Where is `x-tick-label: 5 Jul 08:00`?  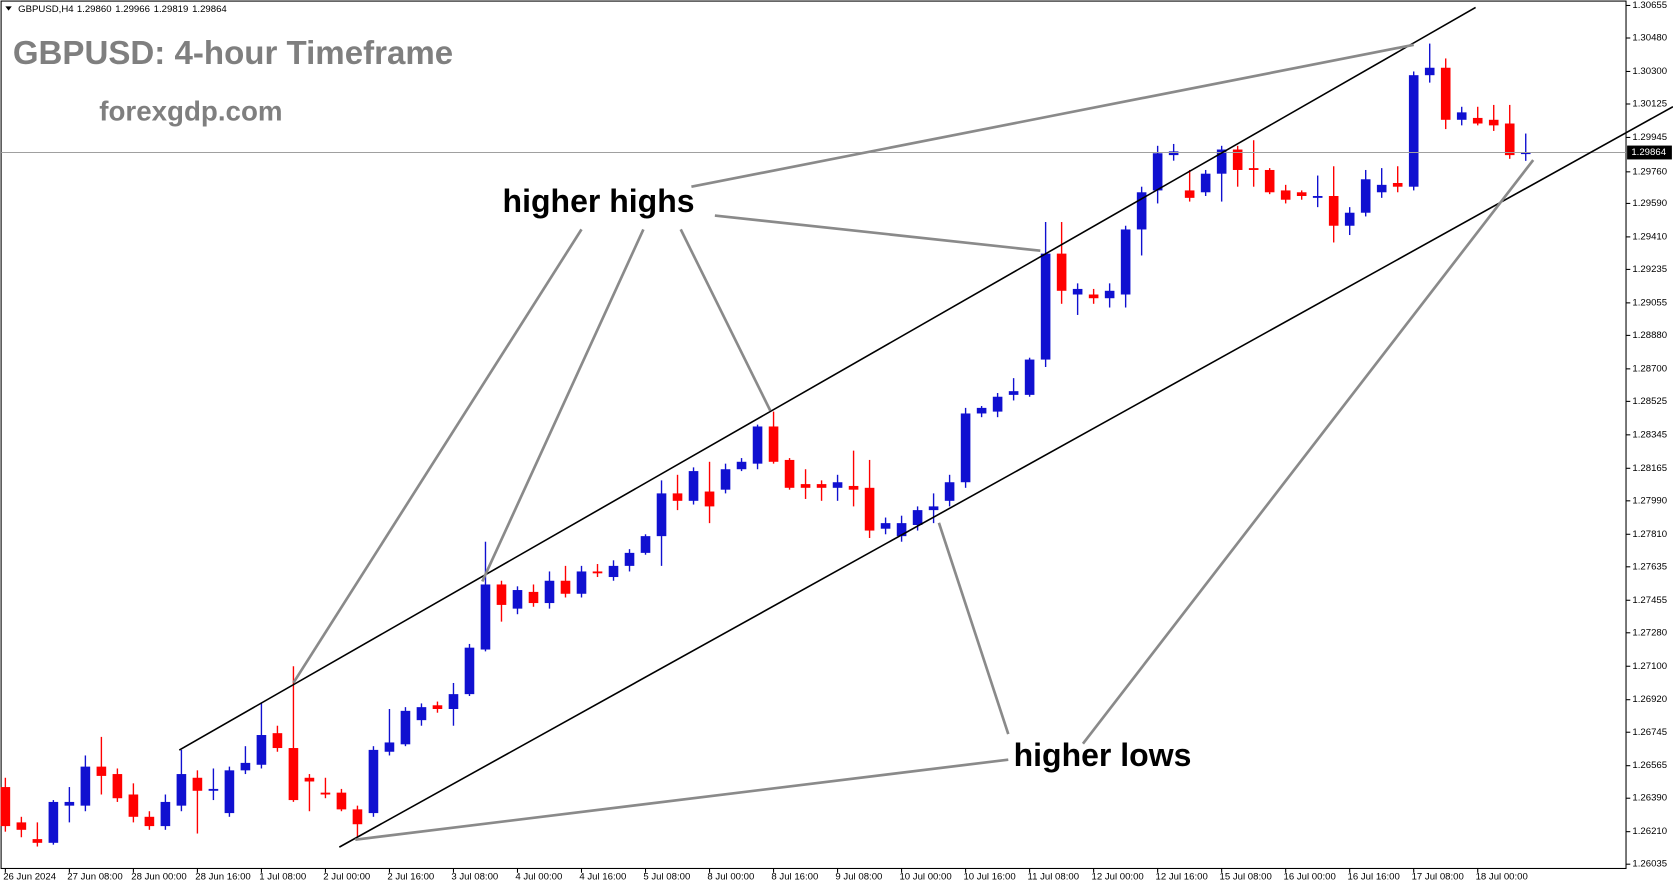 x-tick-label: 5 Jul 08:00 is located at coordinates (666, 877).